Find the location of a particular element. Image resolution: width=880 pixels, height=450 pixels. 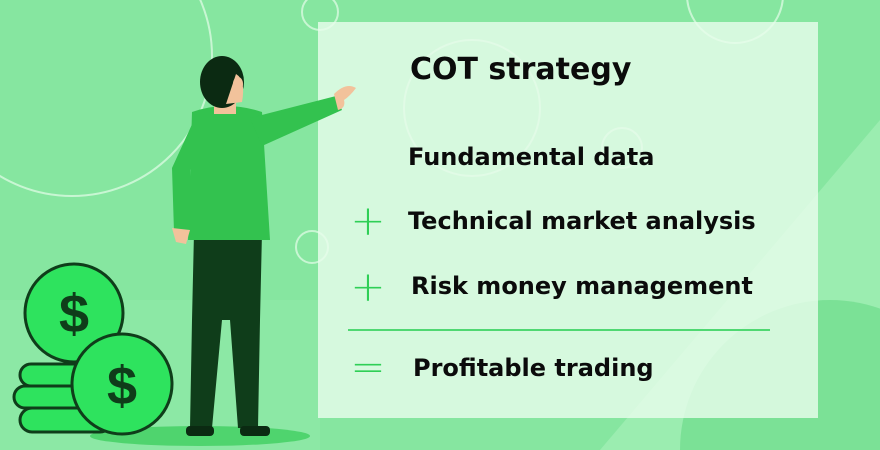

page-title: COT strategy is located at coordinates (521, 69).